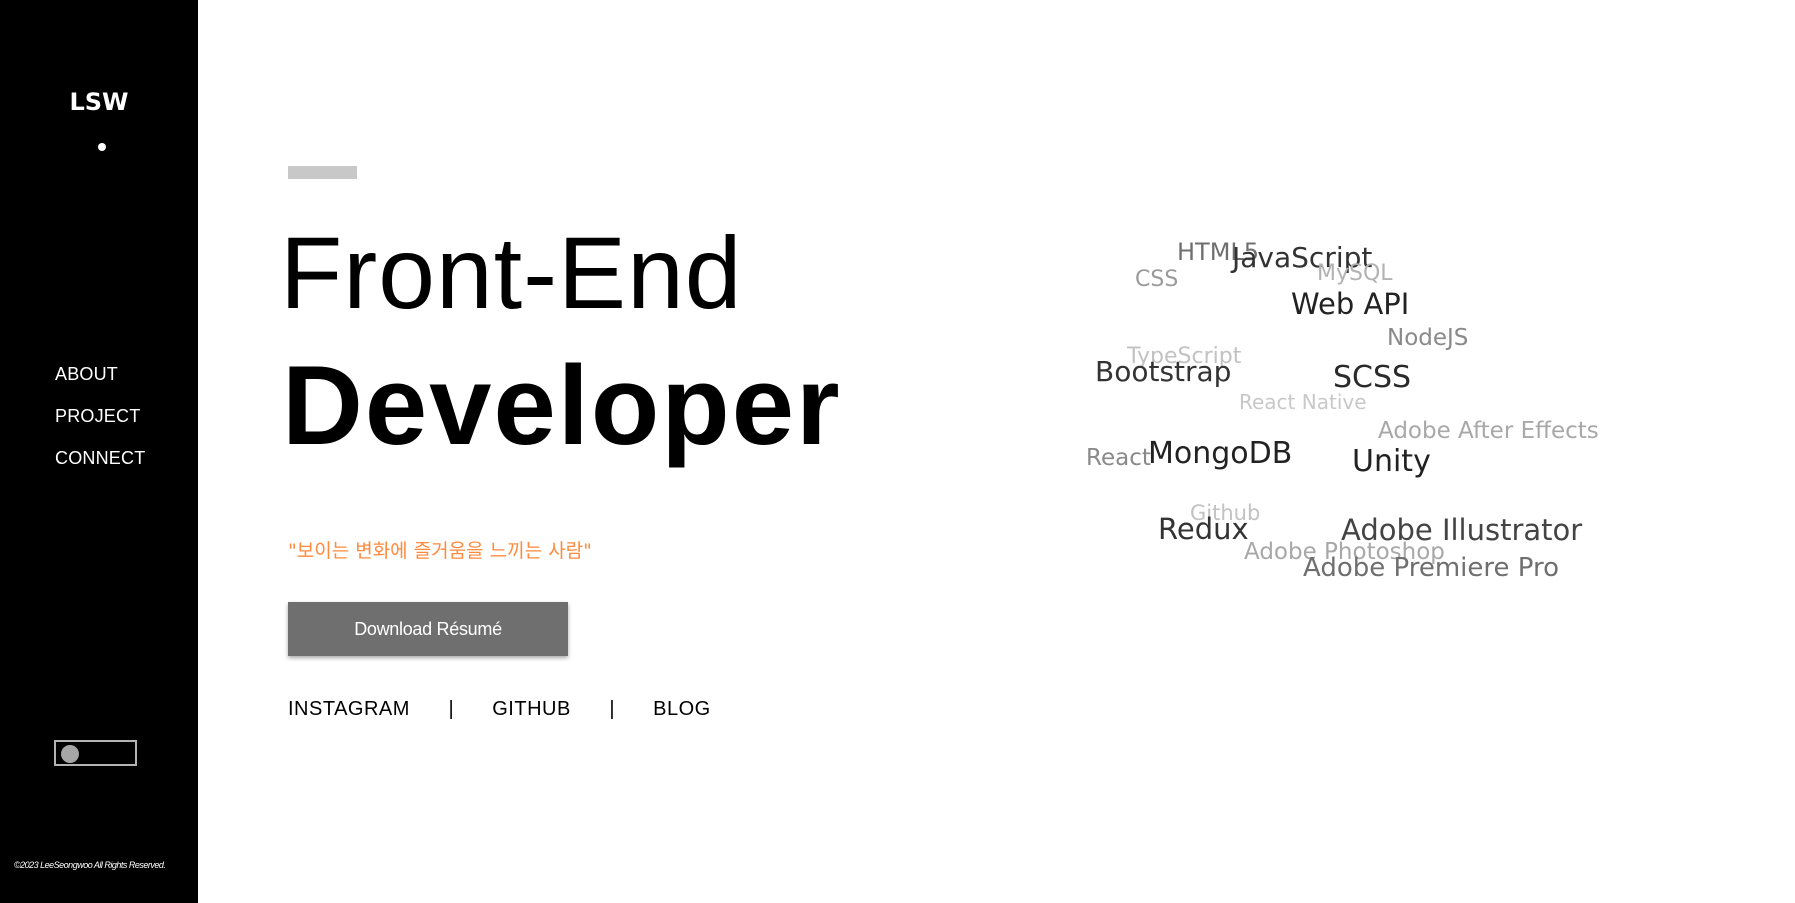 This screenshot has height=903, width=1795. Describe the element at coordinates (428, 629) in the screenshot. I see `download-resume-button: Download Résumé` at that location.